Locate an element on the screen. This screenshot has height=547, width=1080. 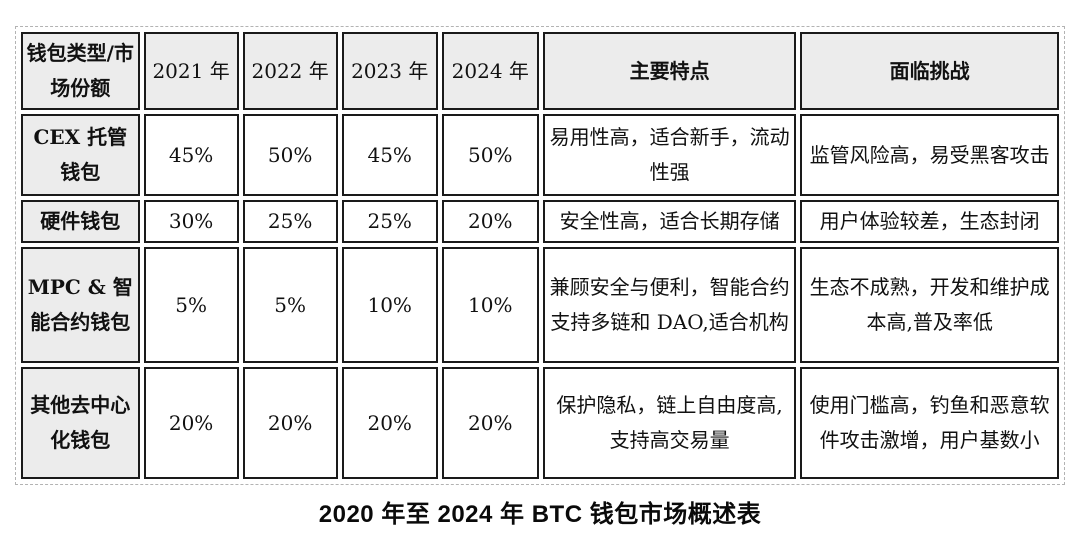
features-cell: 兼顾安全与便利，智能合约支持多链和 DAO,适合机构 is located at coordinates (669, 305).